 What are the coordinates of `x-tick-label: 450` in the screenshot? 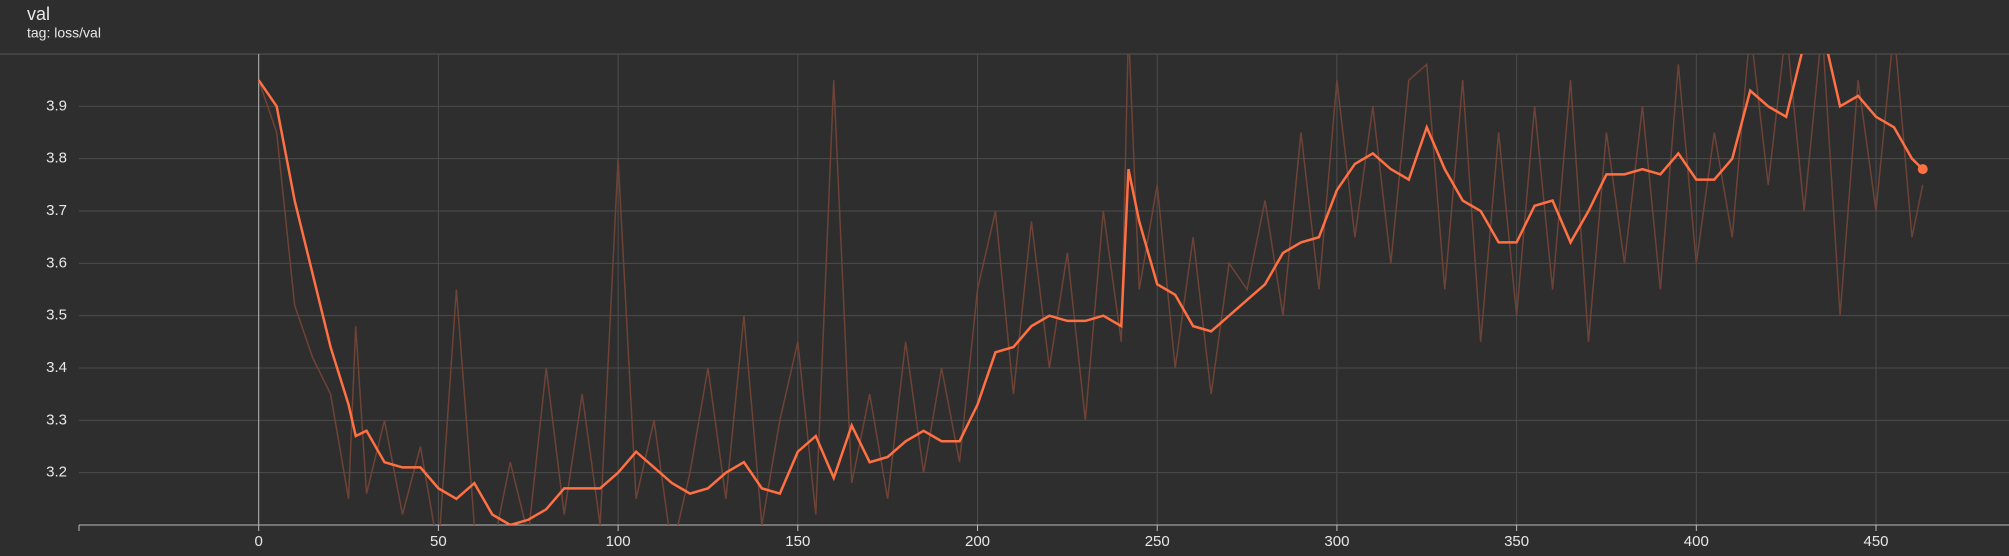 It's located at (1876, 541).